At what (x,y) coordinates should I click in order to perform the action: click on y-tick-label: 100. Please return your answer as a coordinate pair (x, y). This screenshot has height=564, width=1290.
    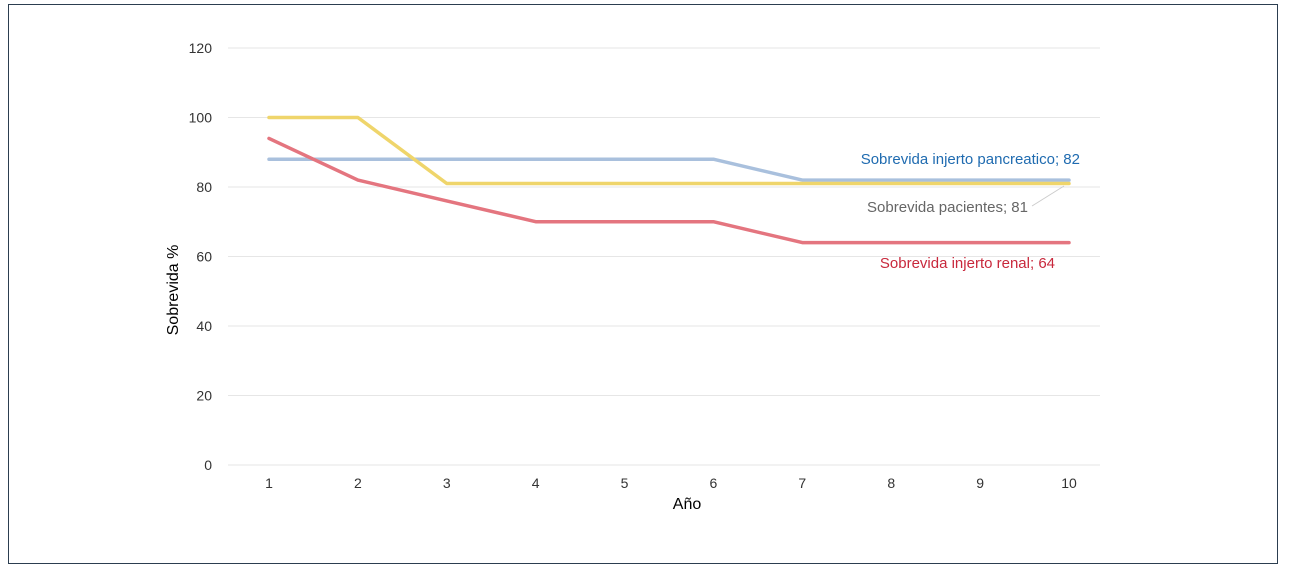
    Looking at the image, I should click on (201, 118).